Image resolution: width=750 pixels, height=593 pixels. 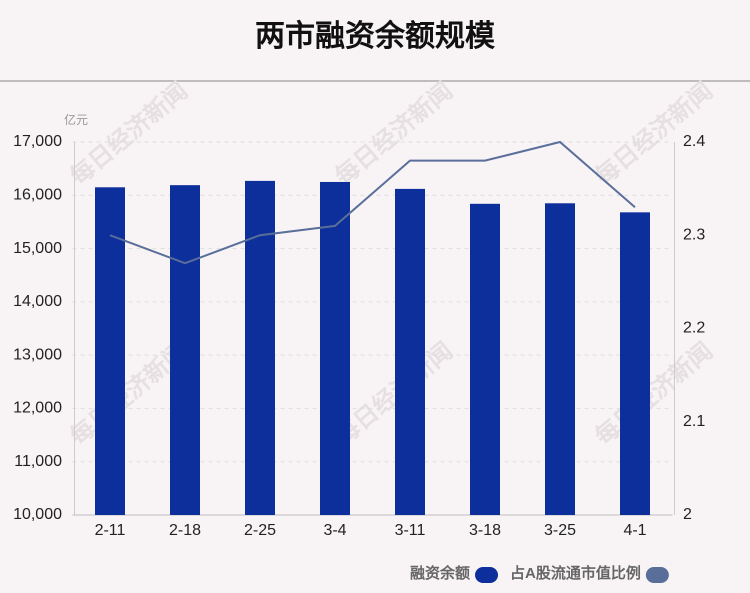 I want to click on y-tick-label: 11,000, so click(x=38, y=461).